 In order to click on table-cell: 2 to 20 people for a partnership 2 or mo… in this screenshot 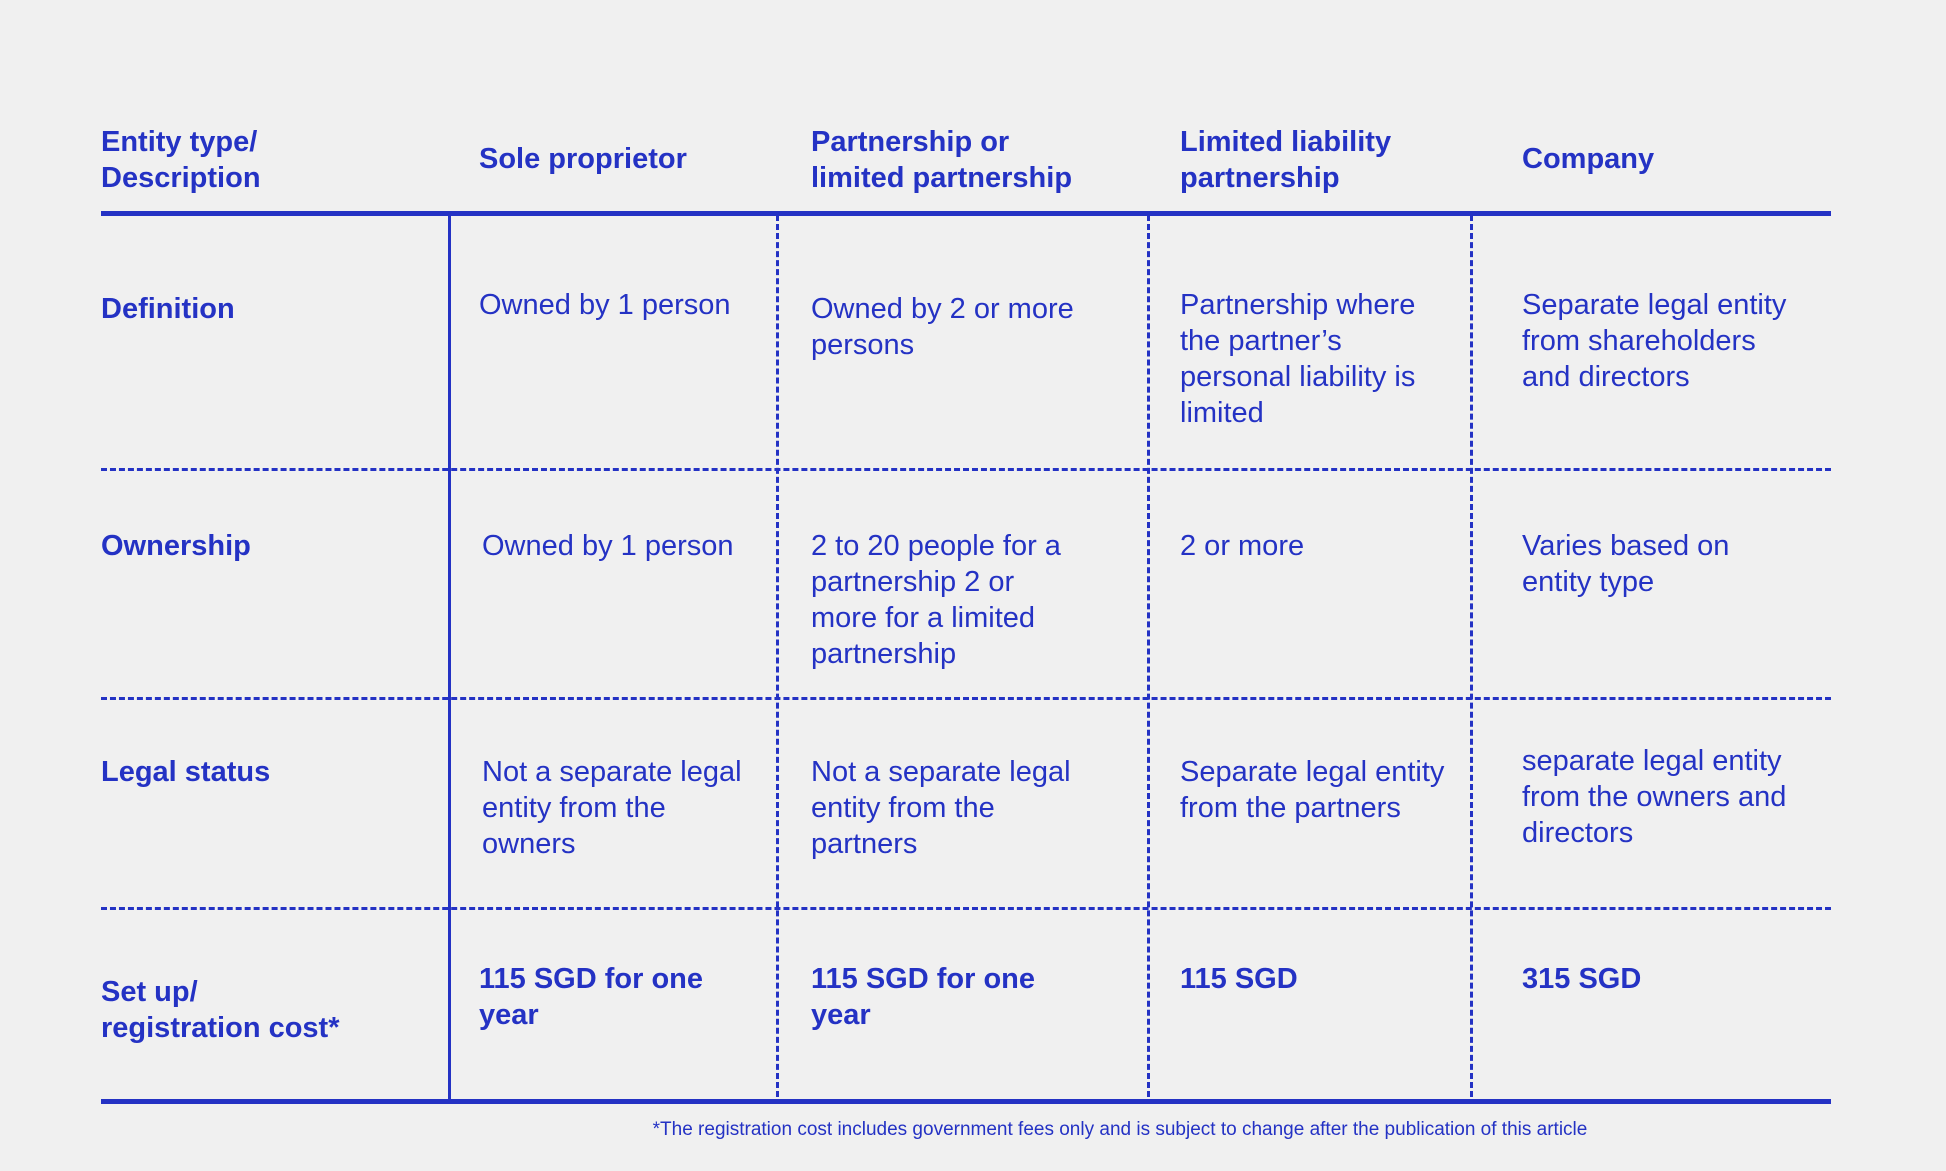, I will do `click(936, 600)`.